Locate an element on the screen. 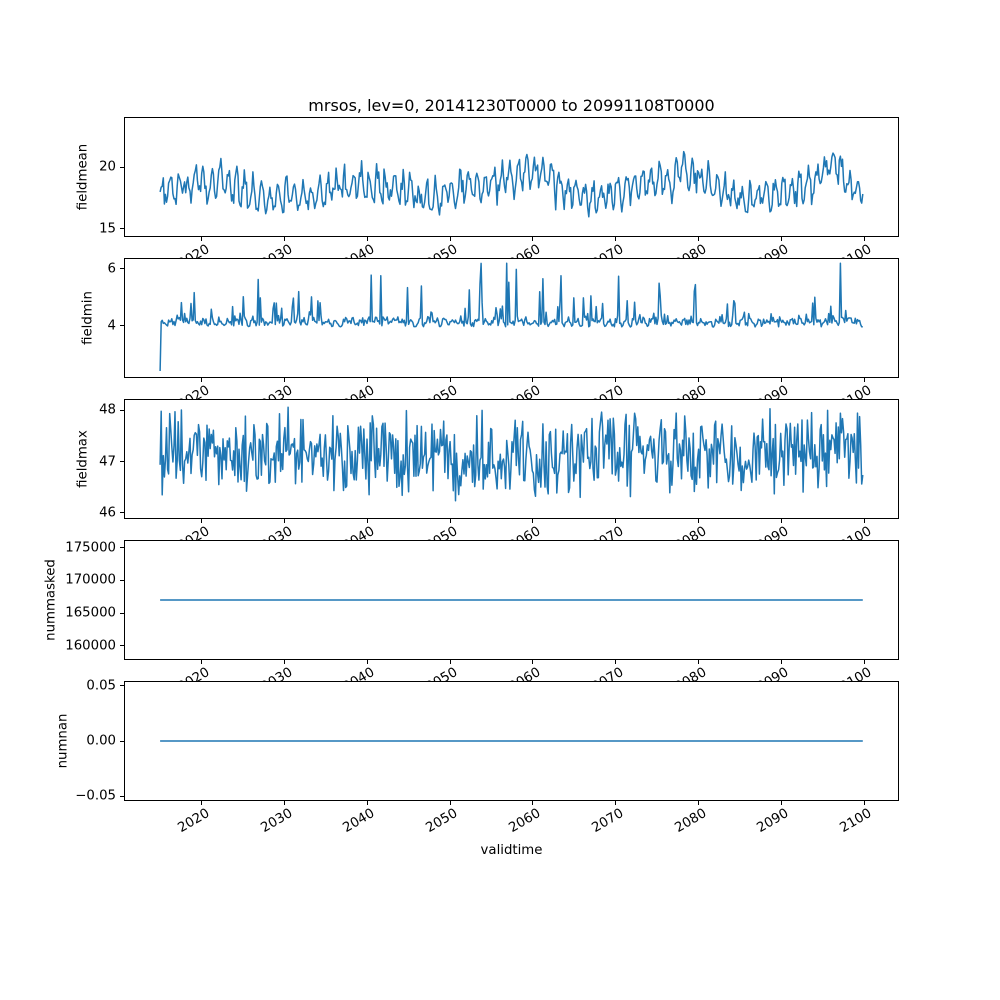  fieldmin-series-line is located at coordinates (511, 317).